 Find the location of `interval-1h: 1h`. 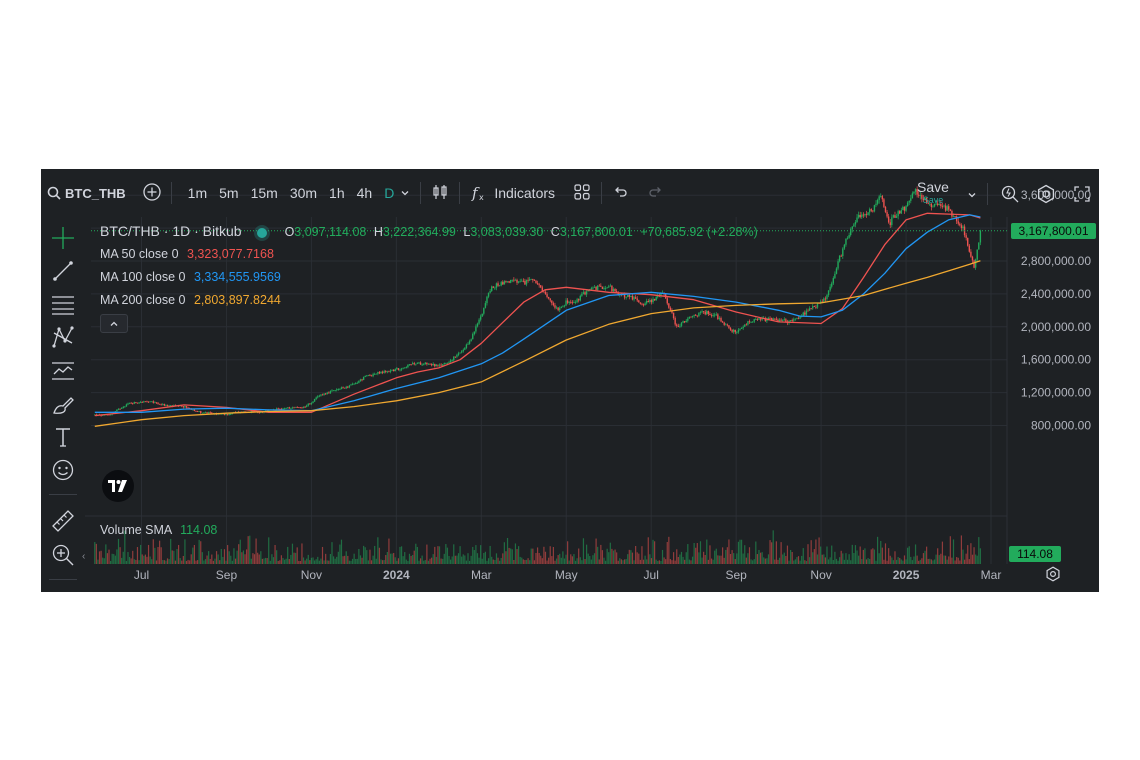

interval-1h: 1h is located at coordinates (337, 193).